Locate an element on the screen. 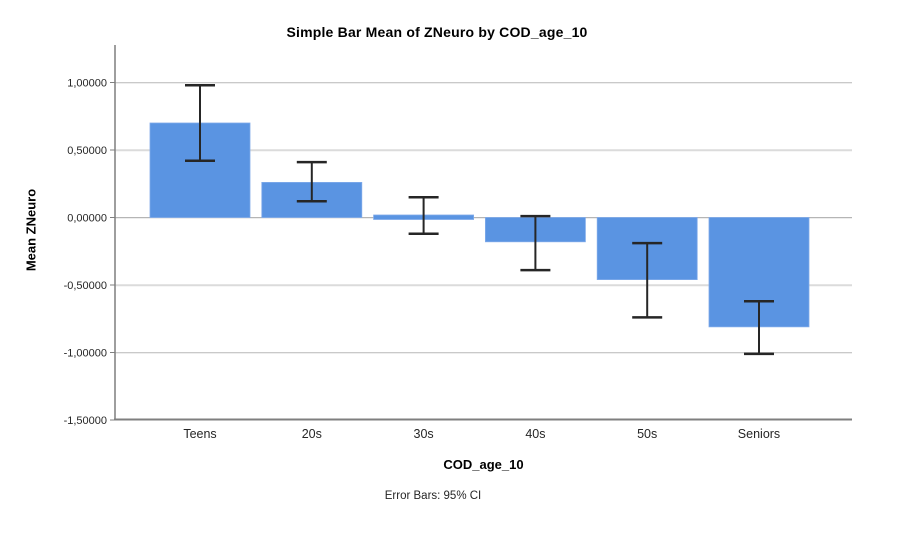  x-tick-label-40s: 40s is located at coordinates (535, 434).